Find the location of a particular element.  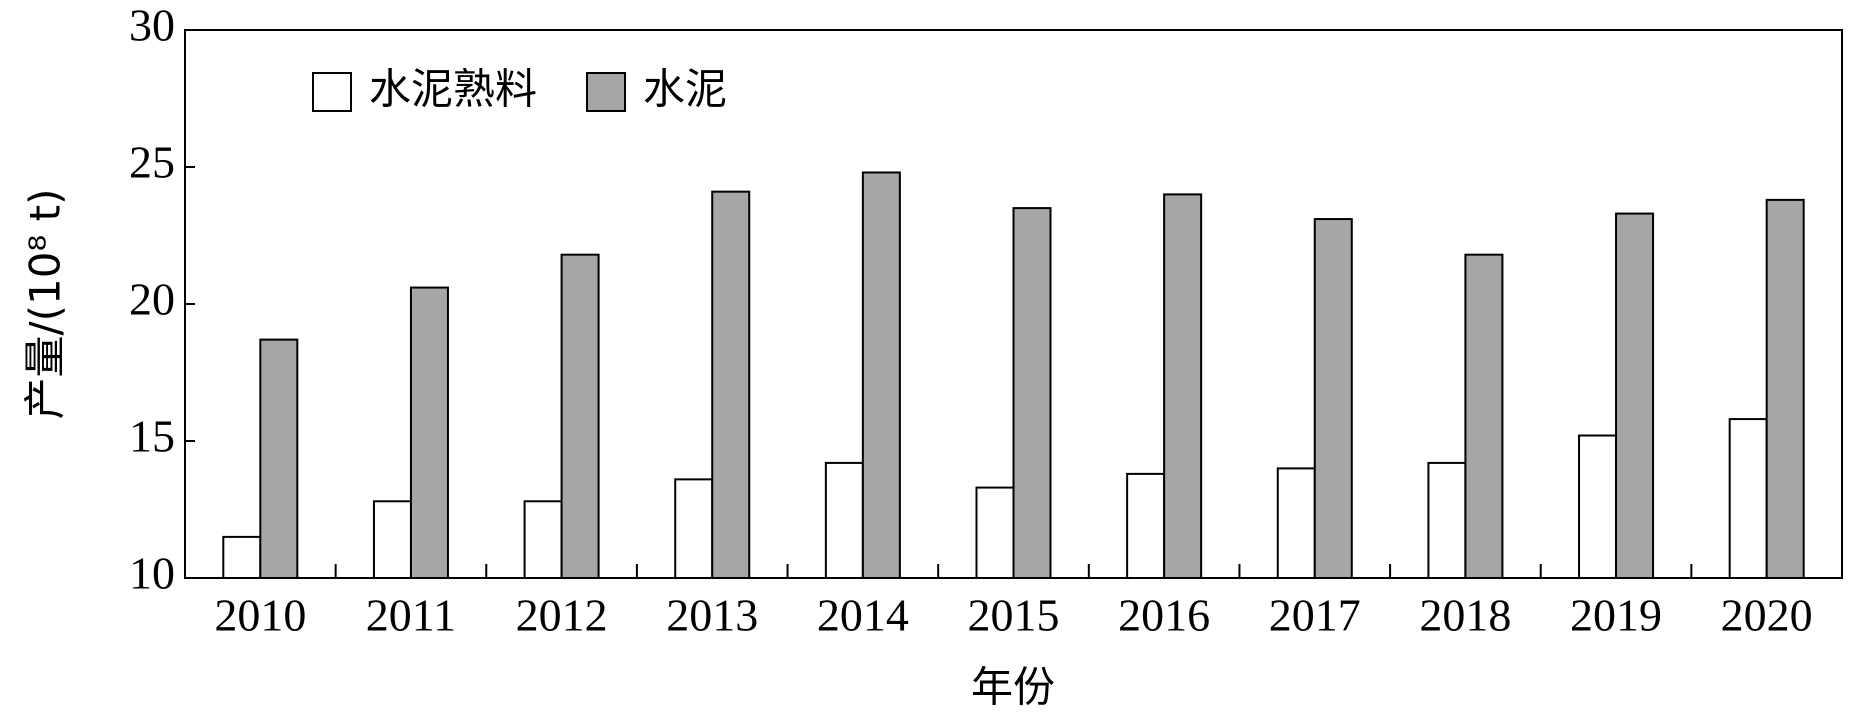

x-axis-label: 年份 is located at coordinates (1013, 687).